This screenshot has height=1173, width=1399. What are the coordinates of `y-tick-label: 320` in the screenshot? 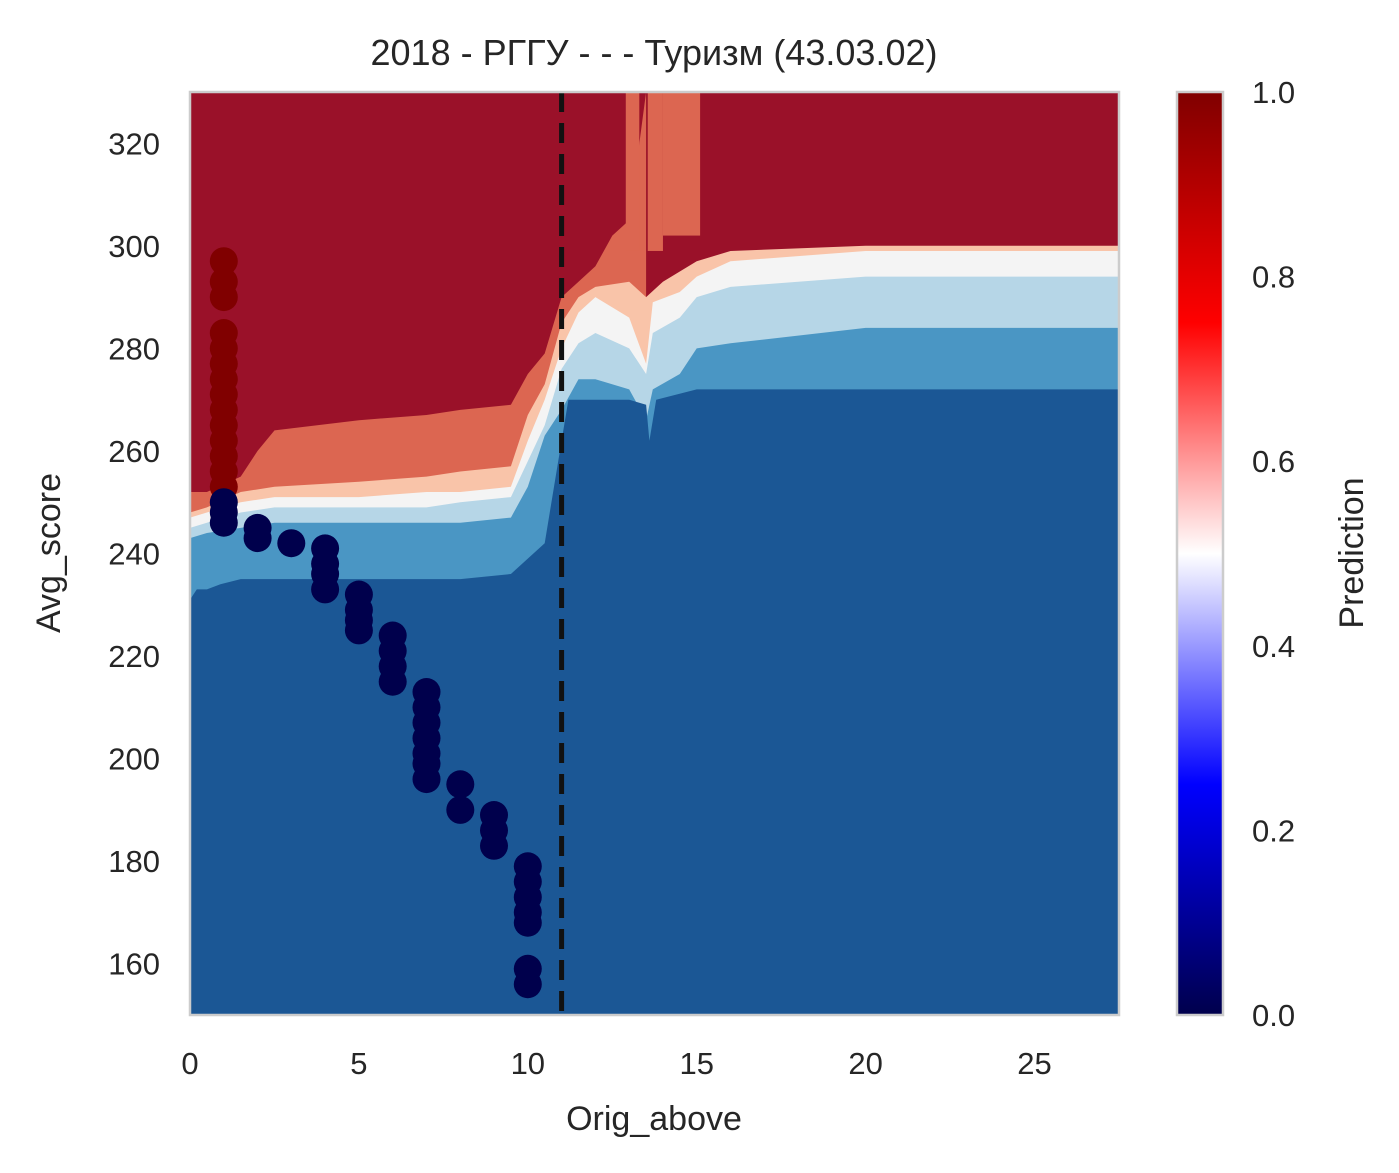 It's located at (134, 143).